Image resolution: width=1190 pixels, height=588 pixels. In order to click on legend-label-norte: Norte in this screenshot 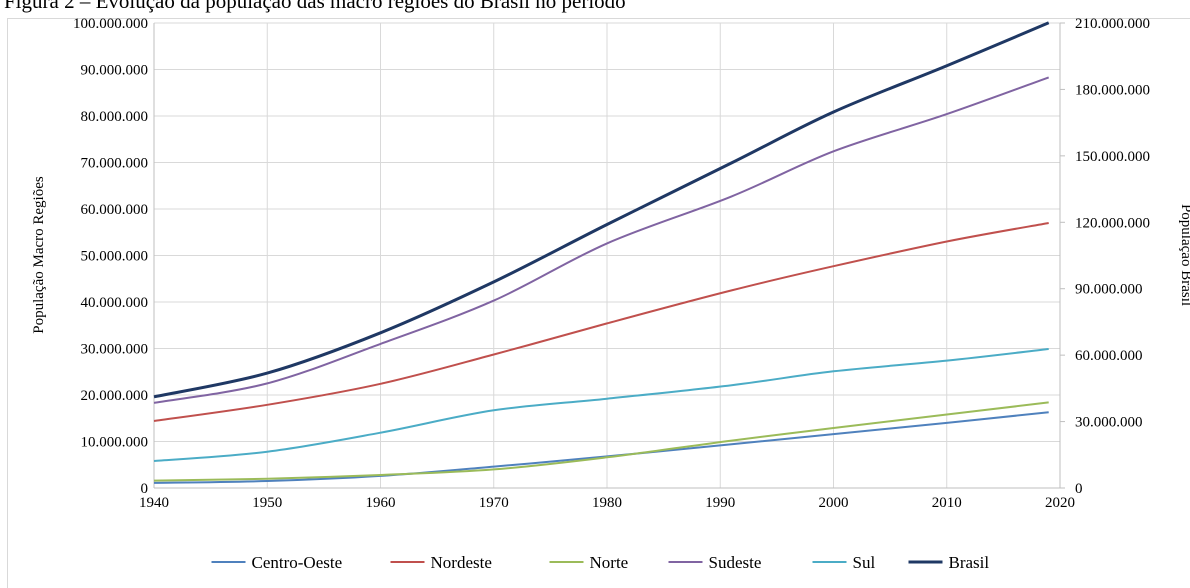, I will do `click(609, 562)`.